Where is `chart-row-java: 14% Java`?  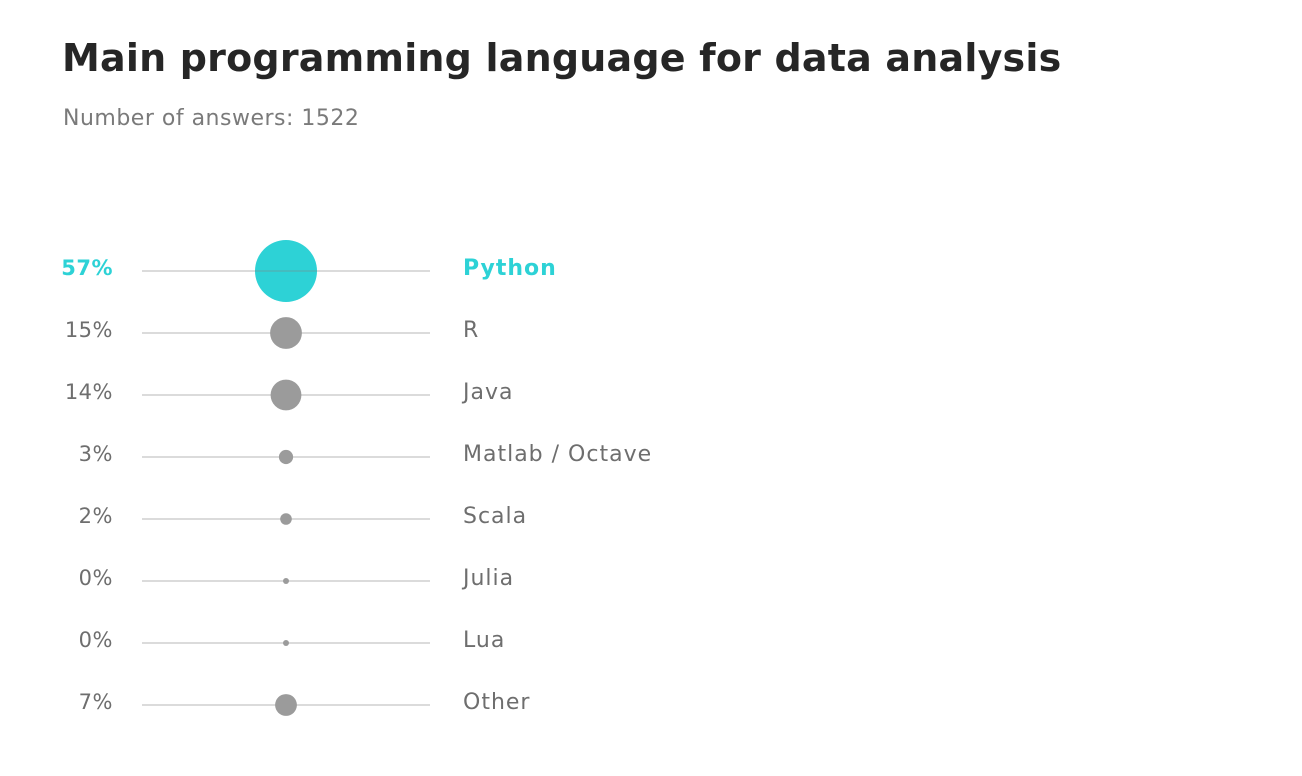
chart-row-java: 14% Java is located at coordinates (289, 395).